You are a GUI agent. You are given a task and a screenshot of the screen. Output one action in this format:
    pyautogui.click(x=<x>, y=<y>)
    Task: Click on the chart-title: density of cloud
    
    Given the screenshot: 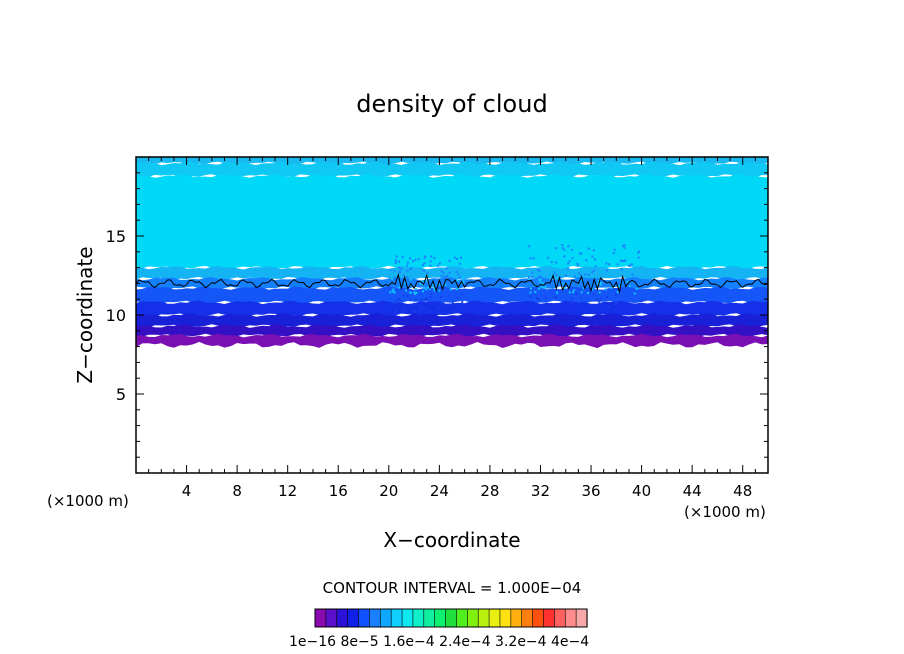 What is the action you would take?
    pyautogui.click(x=451, y=104)
    